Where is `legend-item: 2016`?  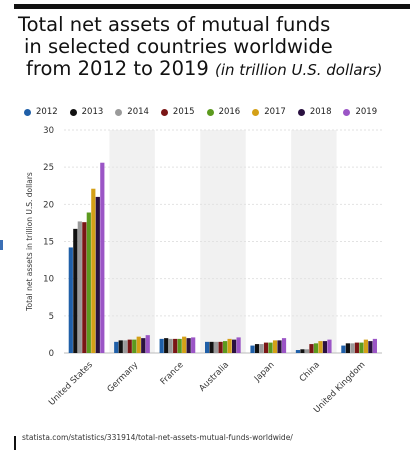
legend-item: 2016 is located at coordinates (223, 112).